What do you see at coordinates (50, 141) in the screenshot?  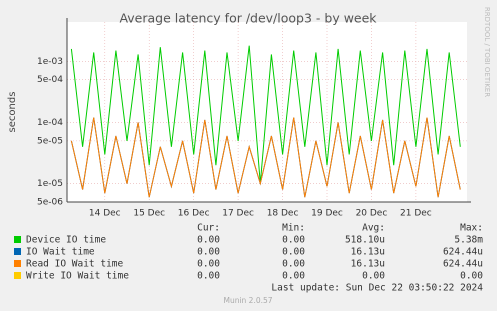 I see `y-tick-label: 5e-05` at bounding box center [50, 141].